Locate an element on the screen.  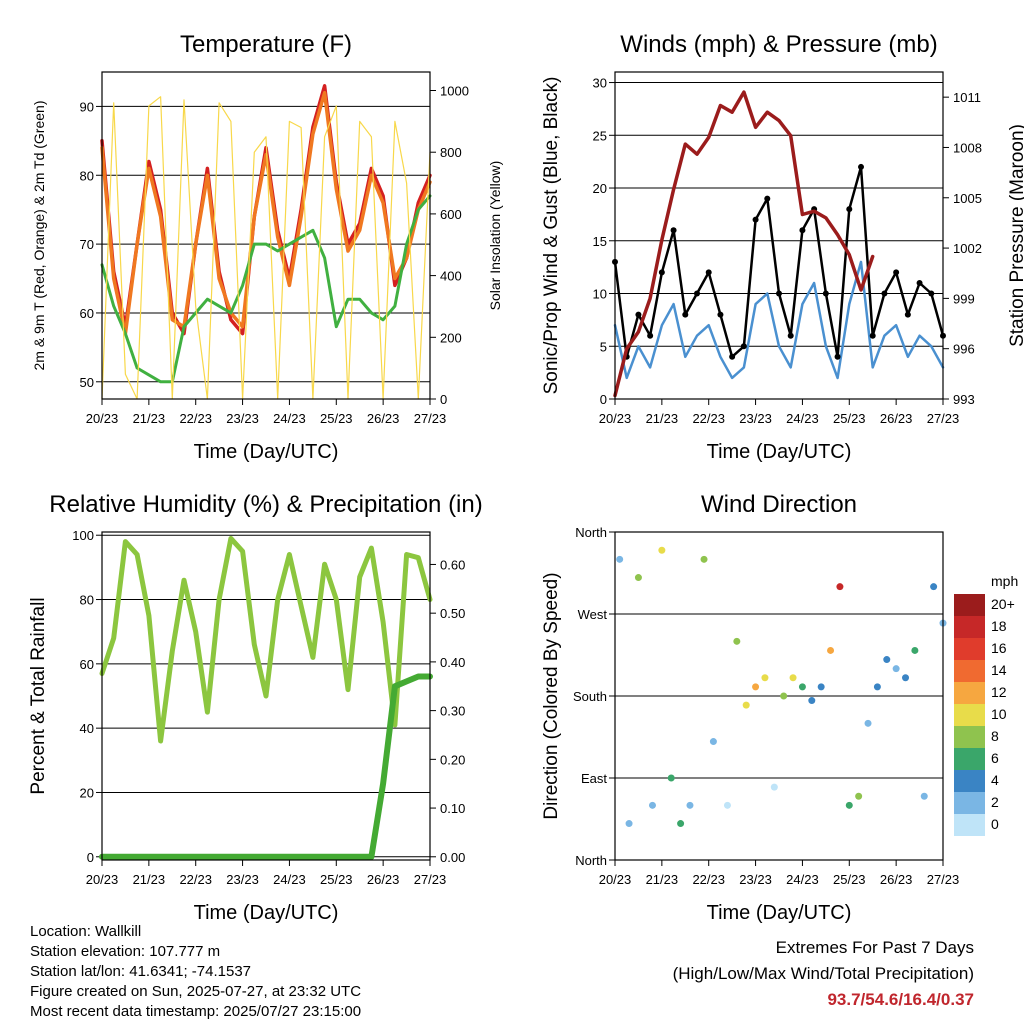
x-tick-label: 20/23 is located at coordinates (615, 418).